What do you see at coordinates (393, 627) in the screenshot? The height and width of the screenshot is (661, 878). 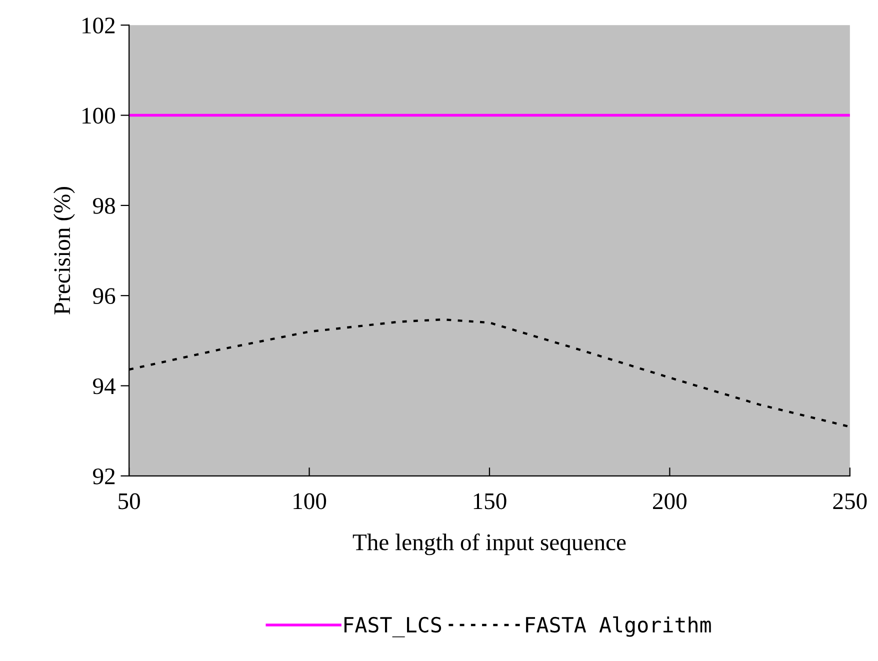 I see `legend-label: FAST_LCS` at bounding box center [393, 627].